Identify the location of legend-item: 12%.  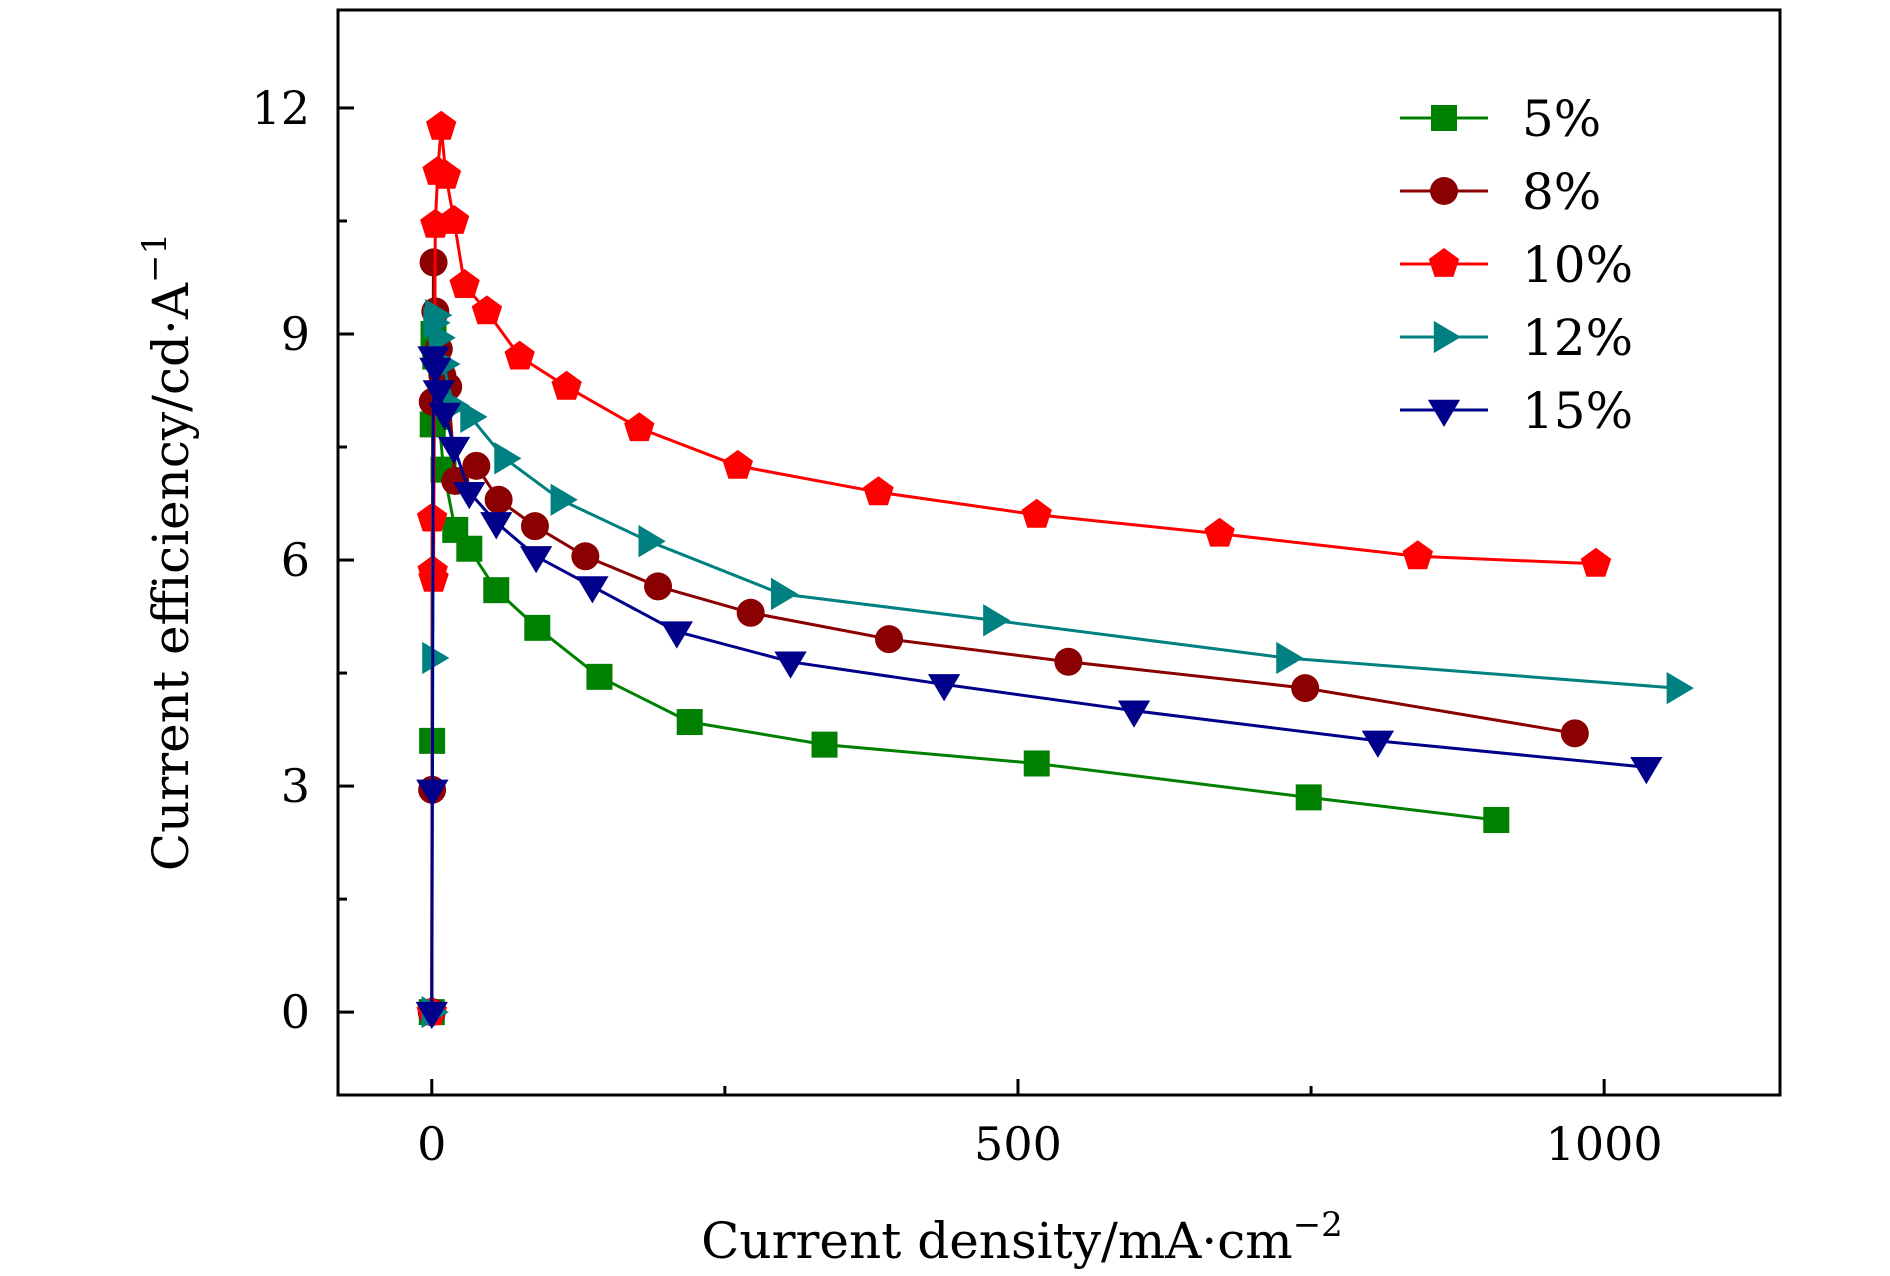
(1516, 338).